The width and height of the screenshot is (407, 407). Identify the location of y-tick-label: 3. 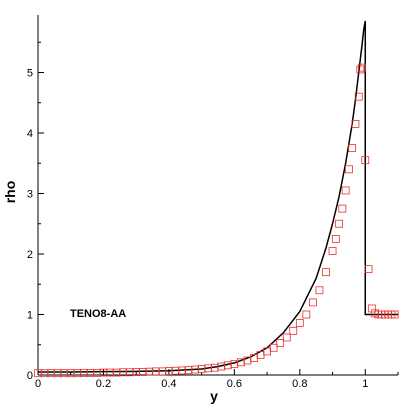
(30, 194).